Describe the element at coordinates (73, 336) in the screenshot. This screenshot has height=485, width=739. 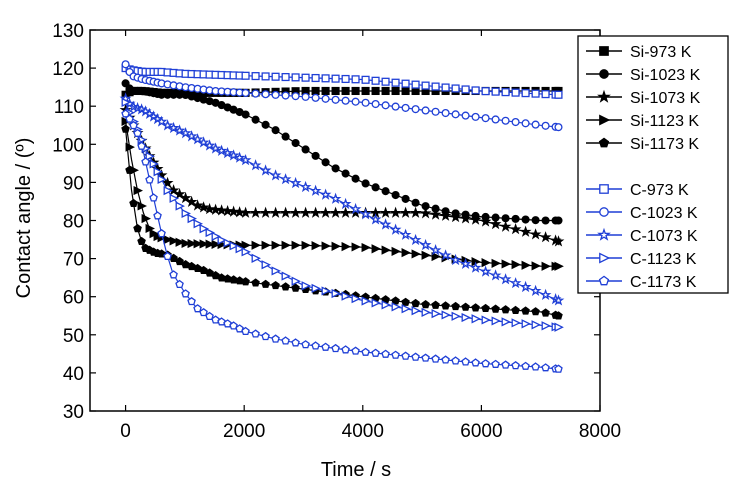
I see `y-tick-label: 50` at that location.